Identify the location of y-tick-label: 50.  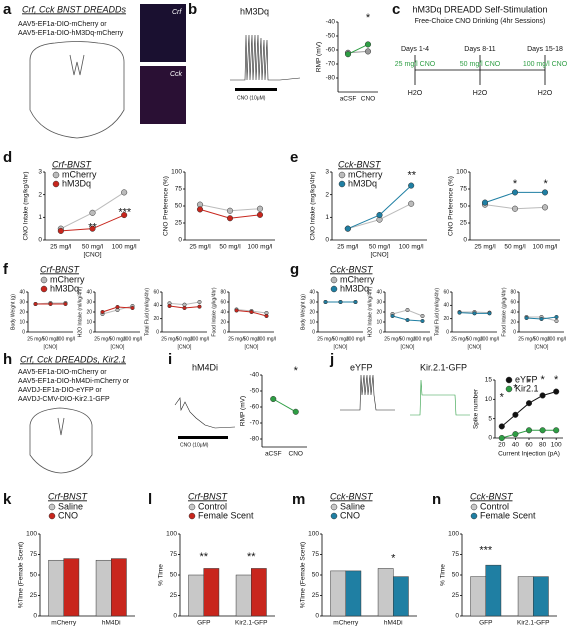
(456, 575).